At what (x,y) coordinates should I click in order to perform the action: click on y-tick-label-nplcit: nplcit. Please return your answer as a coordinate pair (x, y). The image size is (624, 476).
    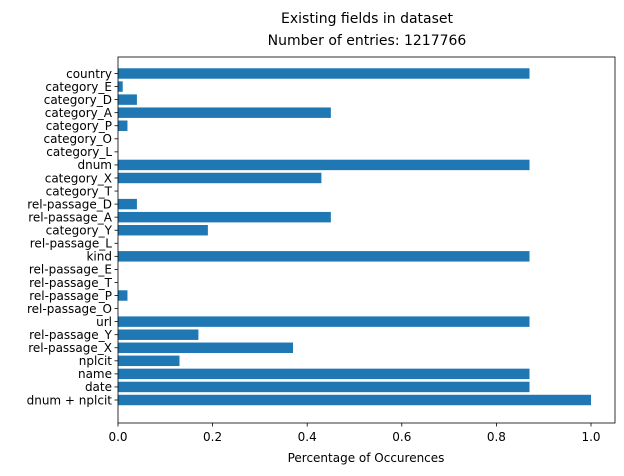
    Looking at the image, I should click on (95, 361).